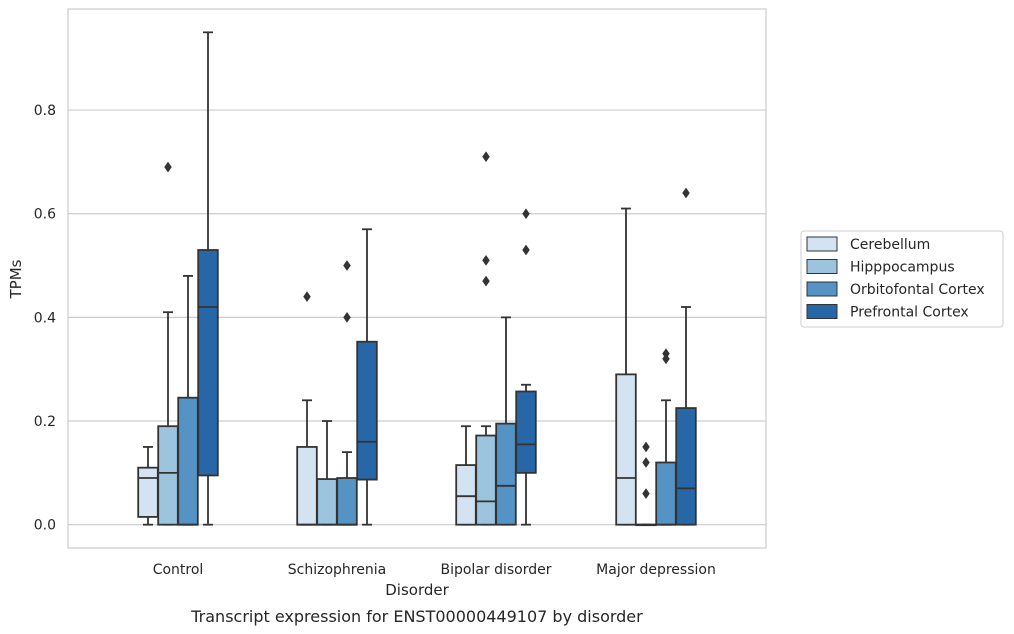  What do you see at coordinates (917, 290) in the screenshot?
I see `legend-label: Orbitofontal Cortex` at bounding box center [917, 290].